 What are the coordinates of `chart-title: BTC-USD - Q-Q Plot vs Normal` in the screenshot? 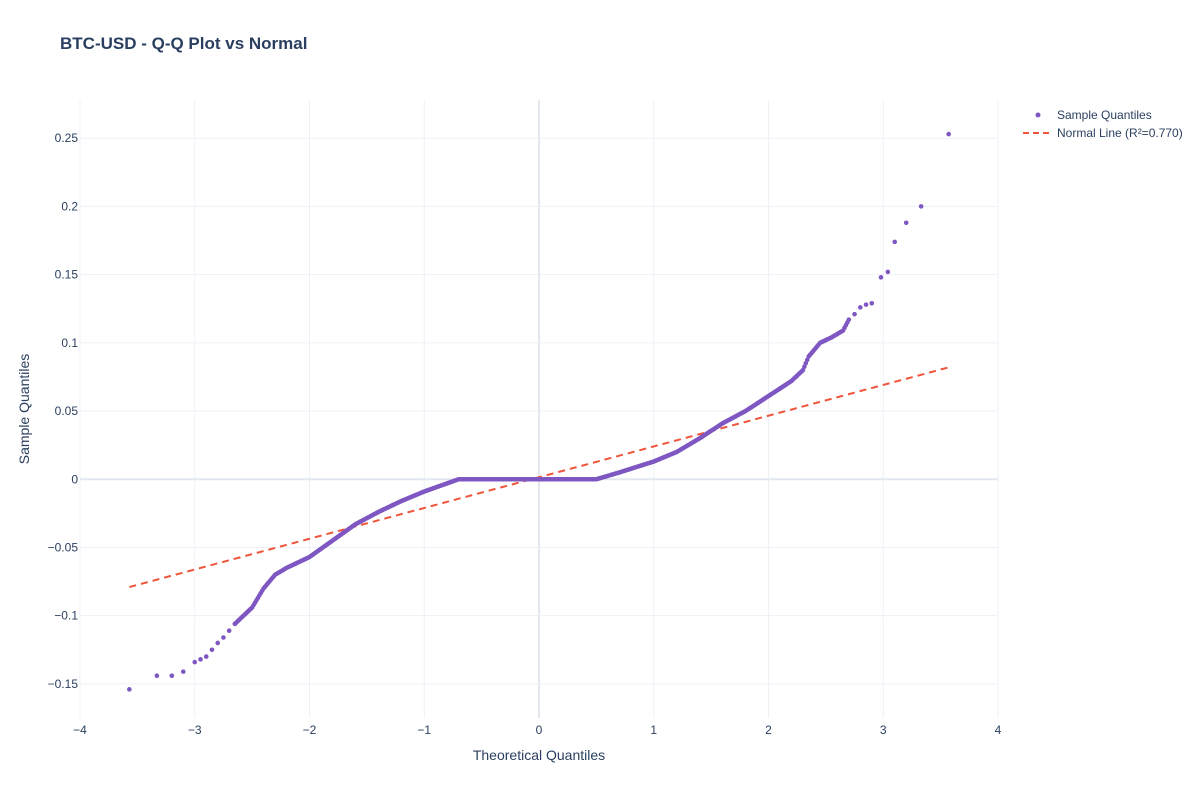 It's located at (184, 43).